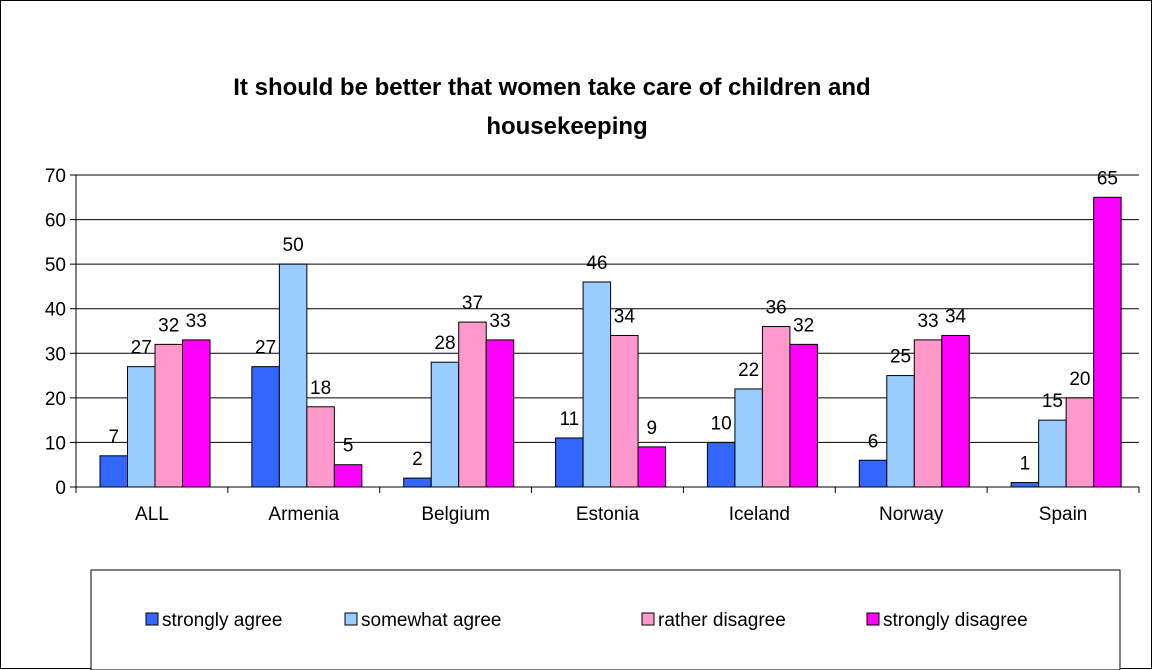  I want to click on legend-box, so click(605, 619).